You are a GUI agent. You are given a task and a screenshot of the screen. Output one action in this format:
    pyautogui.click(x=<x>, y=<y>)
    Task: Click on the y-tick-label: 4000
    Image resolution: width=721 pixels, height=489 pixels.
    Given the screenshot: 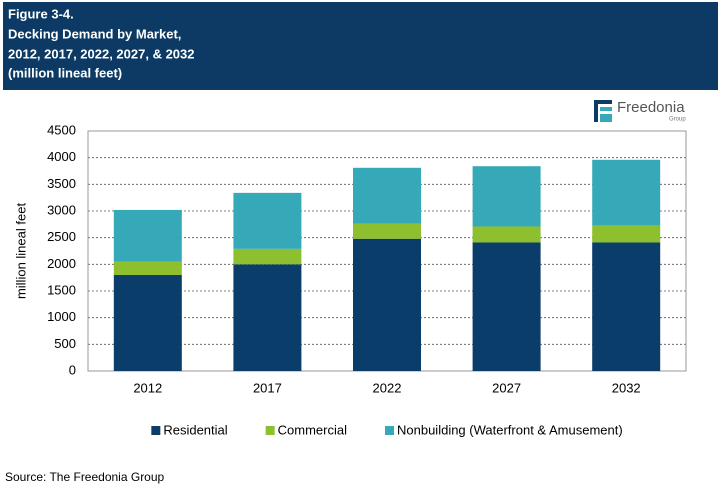 What is the action you would take?
    pyautogui.click(x=61, y=156)
    